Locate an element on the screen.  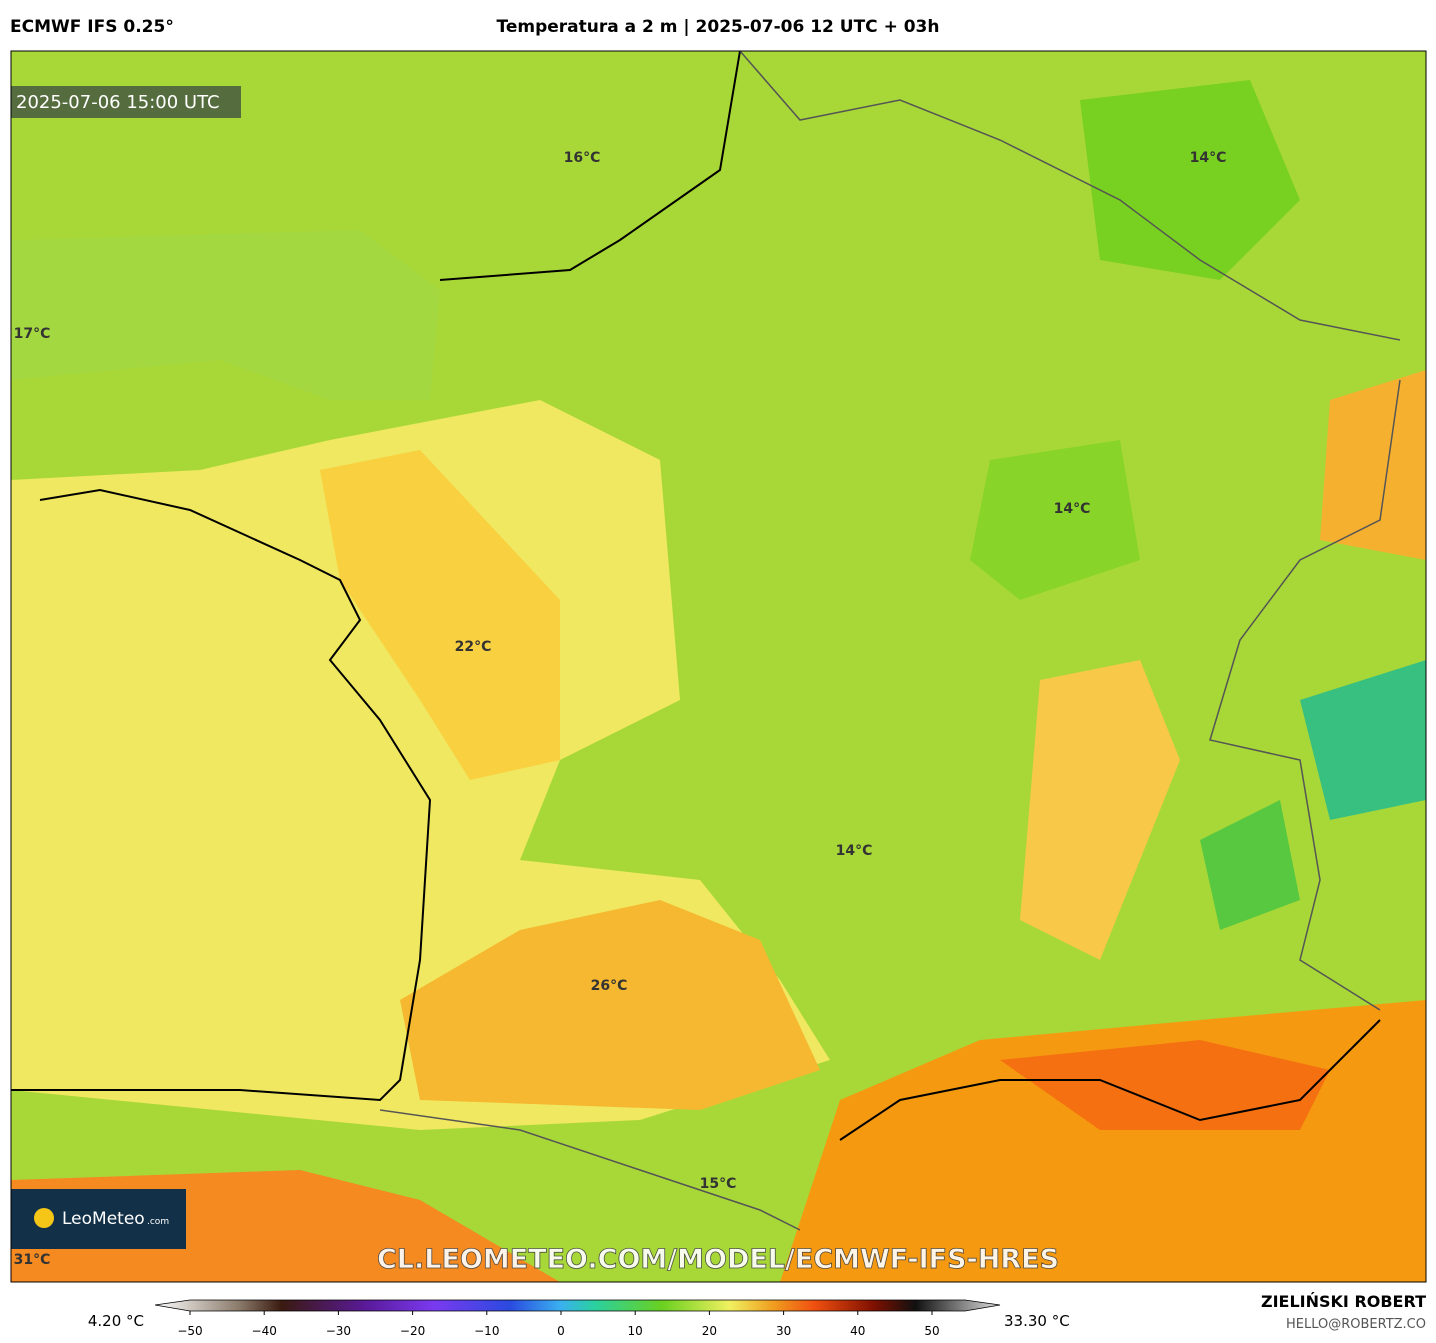
timestamp-box is located at coordinates (126, 102).